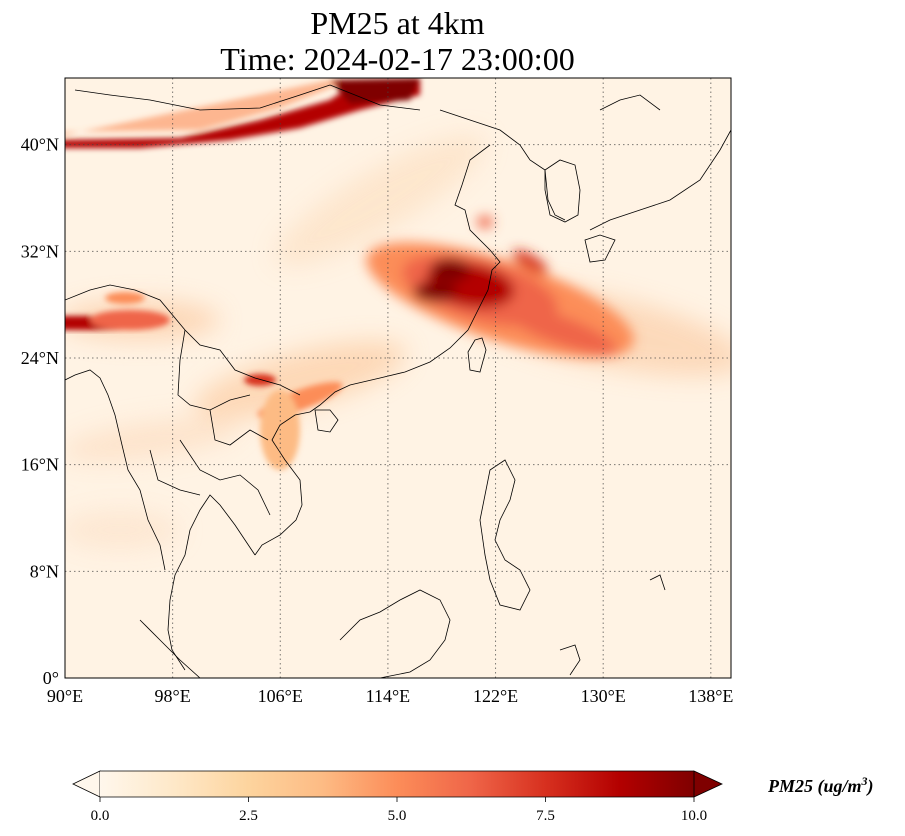 The width and height of the screenshot is (905, 836). What do you see at coordinates (397, 23) in the screenshot?
I see `map-title-line-1: PM25 at 4km` at bounding box center [397, 23].